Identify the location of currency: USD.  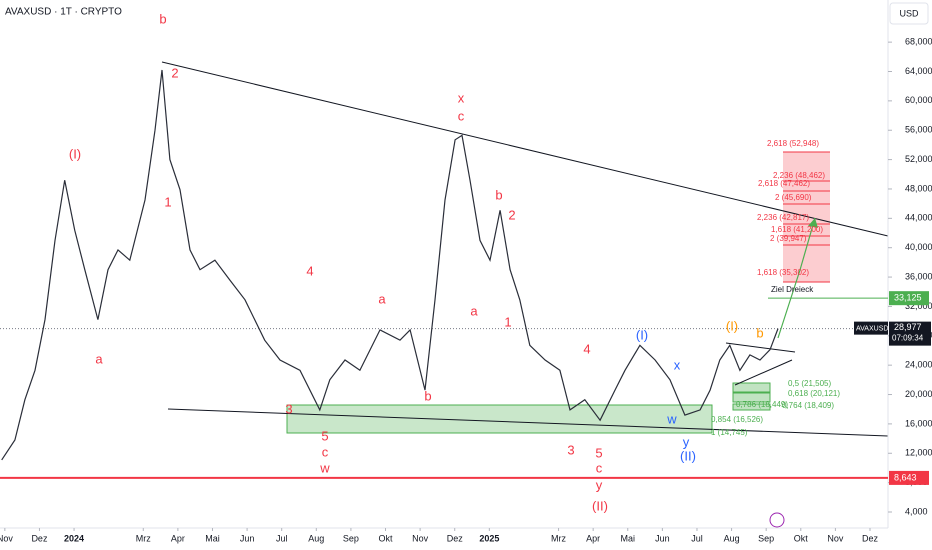
(909, 13).